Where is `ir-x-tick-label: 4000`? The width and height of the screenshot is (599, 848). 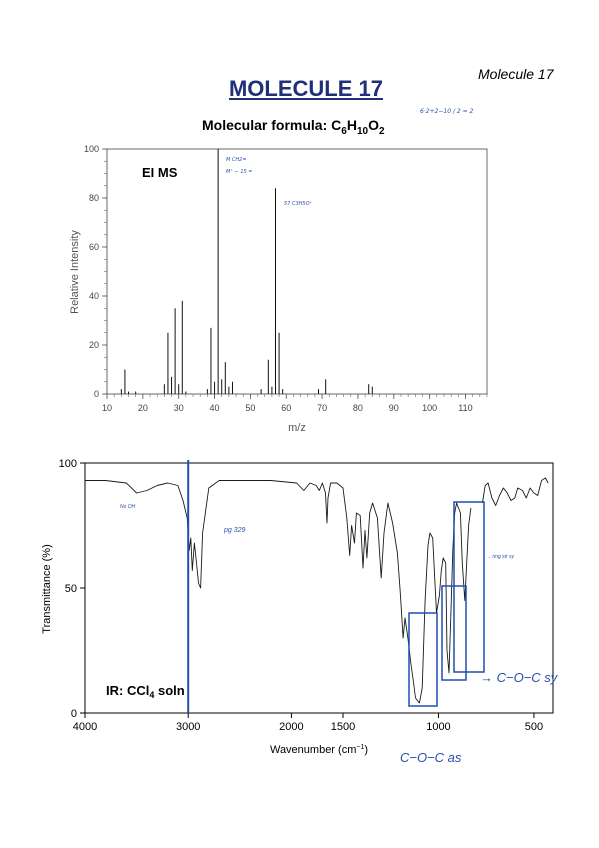 ir-x-tick-label: 4000 is located at coordinates (85, 727).